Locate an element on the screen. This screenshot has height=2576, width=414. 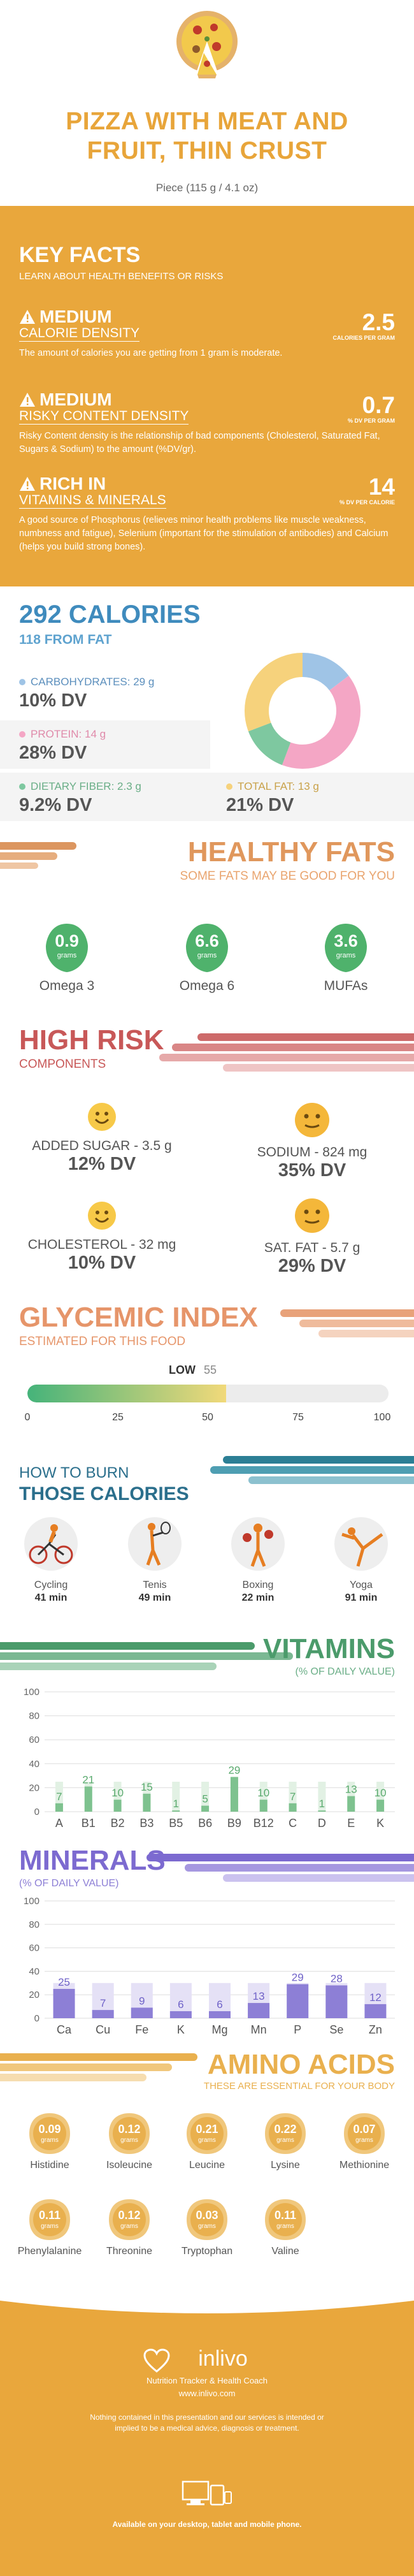
bar-value-label: 12 is located at coordinates (375, 1997).